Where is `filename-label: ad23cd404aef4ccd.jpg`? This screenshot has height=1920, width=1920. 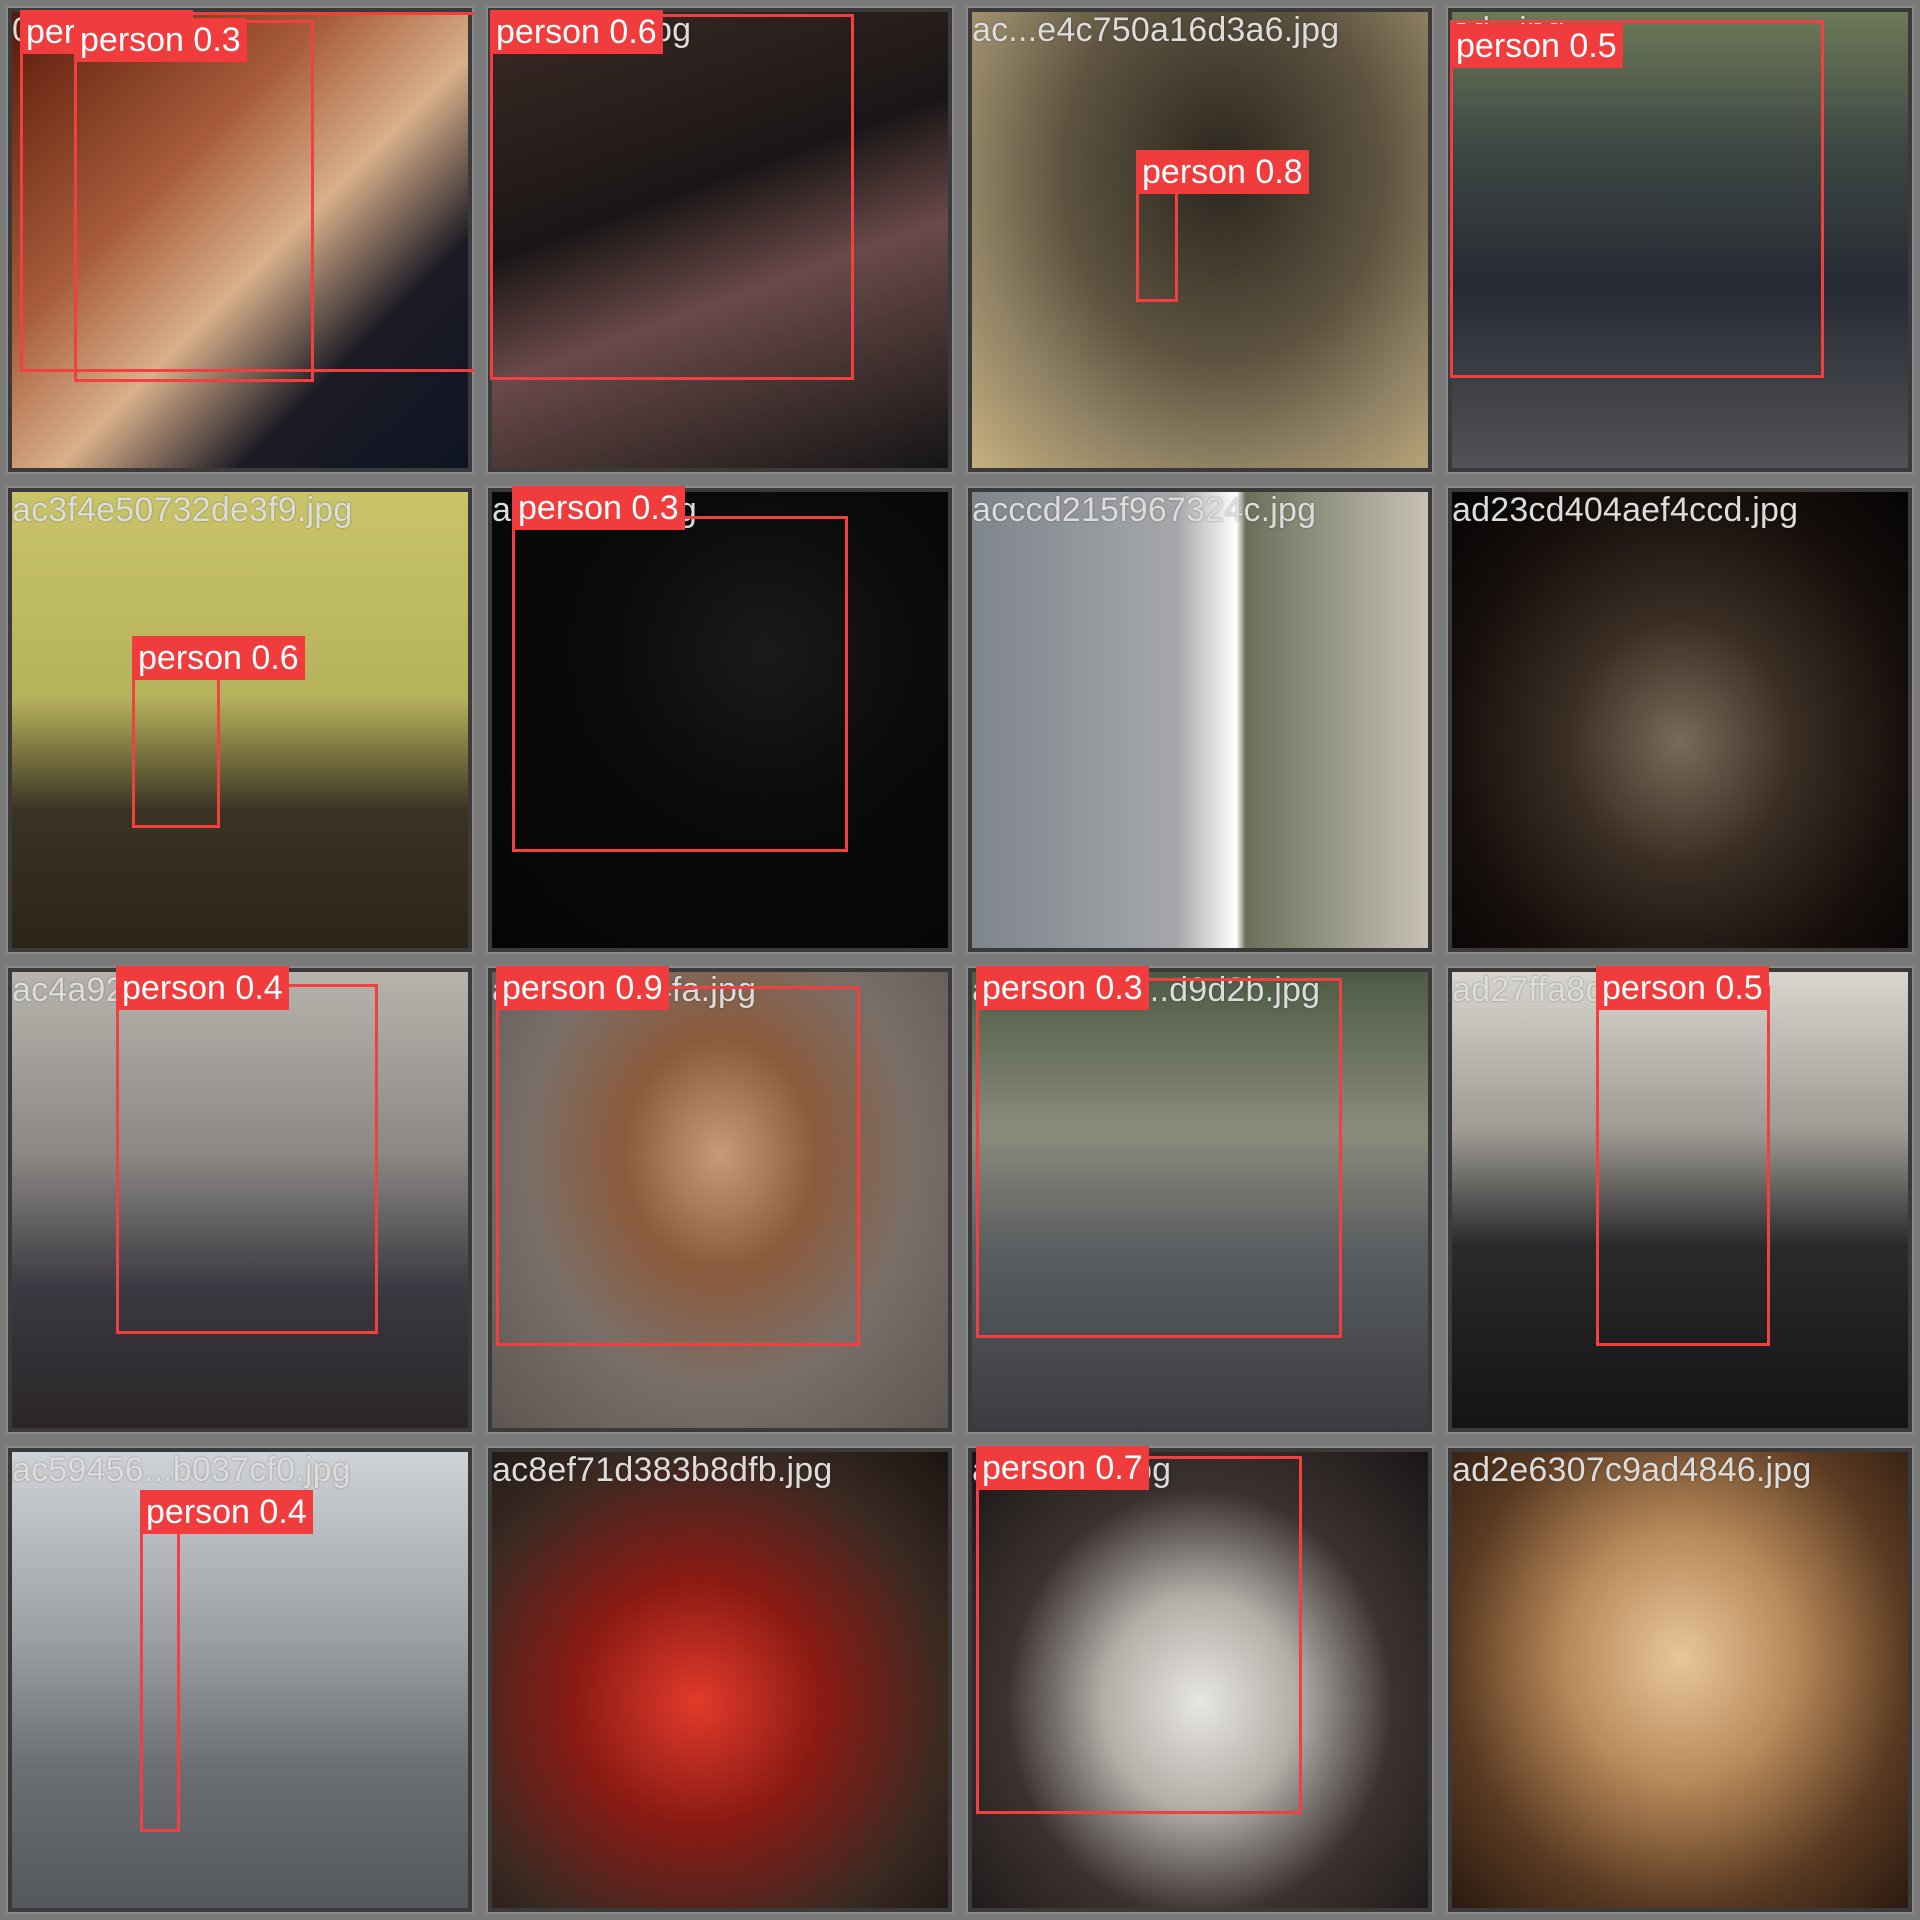
filename-label: ad23cd404aef4ccd.jpg is located at coordinates (1625, 510).